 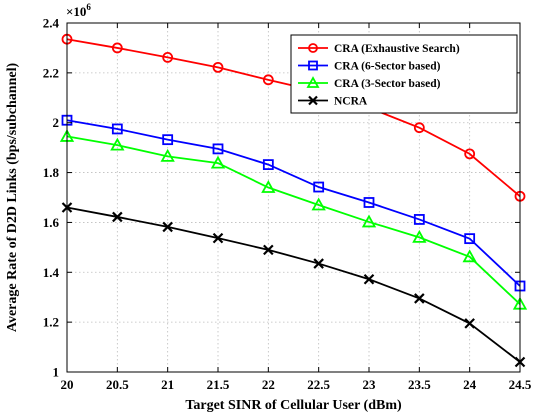 I want to click on legend-entry: CRA (Exhaustive Search), so click(x=379, y=49).